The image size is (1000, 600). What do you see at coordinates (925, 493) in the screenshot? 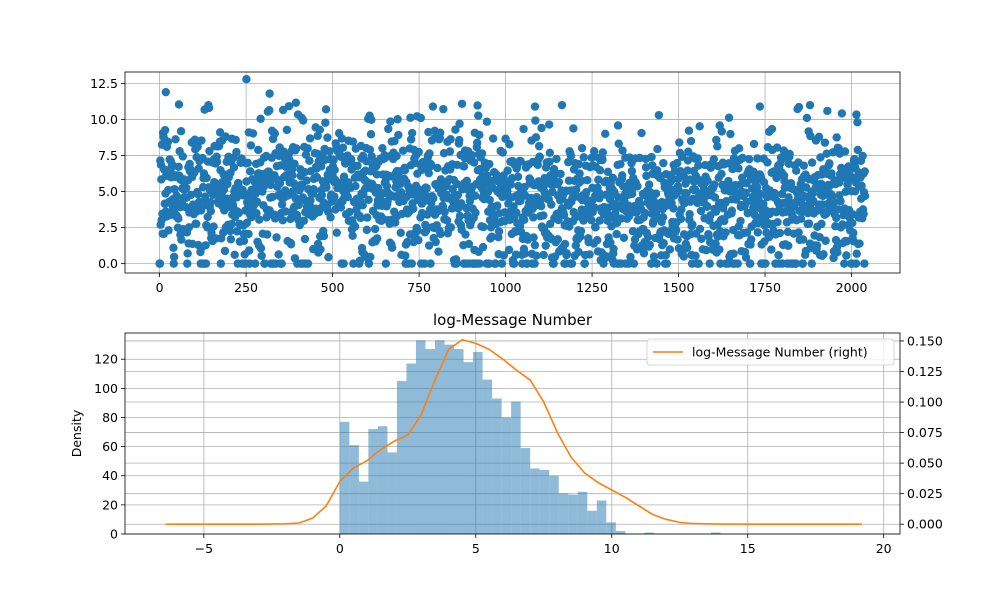
I see `histogram-y2-tick-label: 0.025` at bounding box center [925, 493].